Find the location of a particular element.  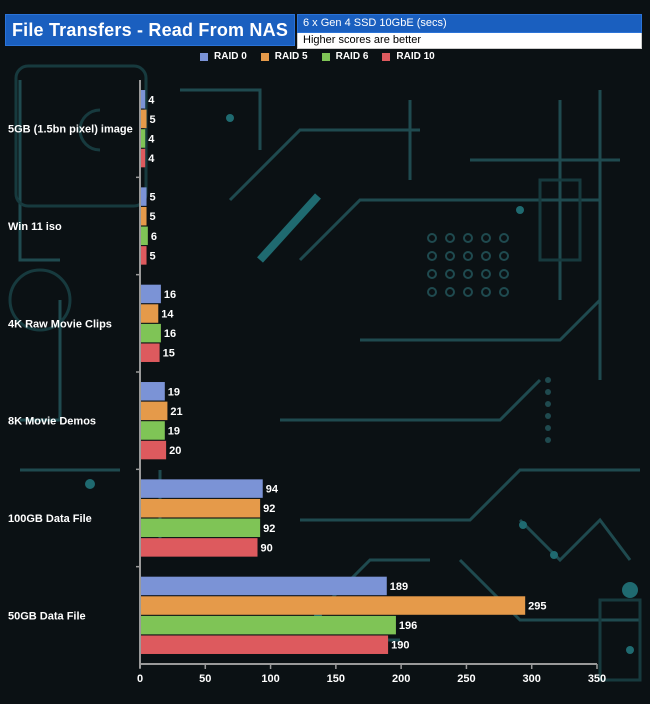

bar-value-label: 20 is located at coordinates (175, 451).